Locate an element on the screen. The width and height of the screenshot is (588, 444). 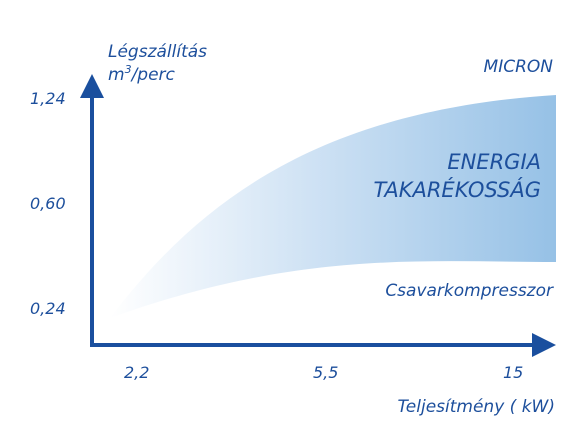
series-label-micron: MICRON is located at coordinates (519, 67).